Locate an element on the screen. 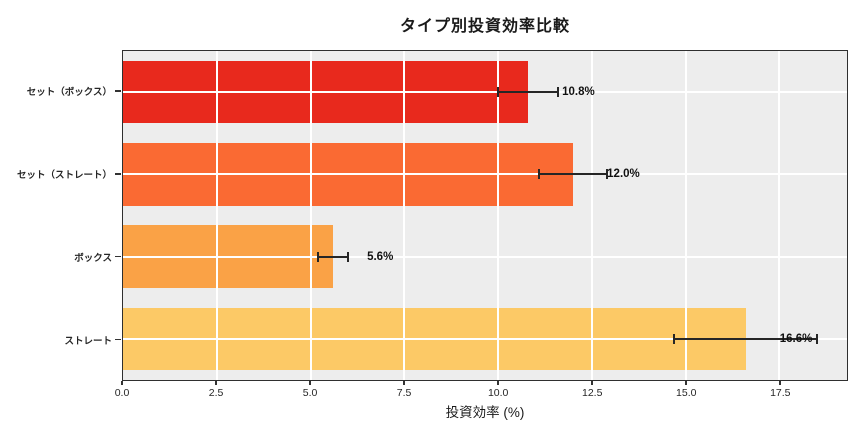  x-axis-tick-marks is located at coordinates (484, 383).